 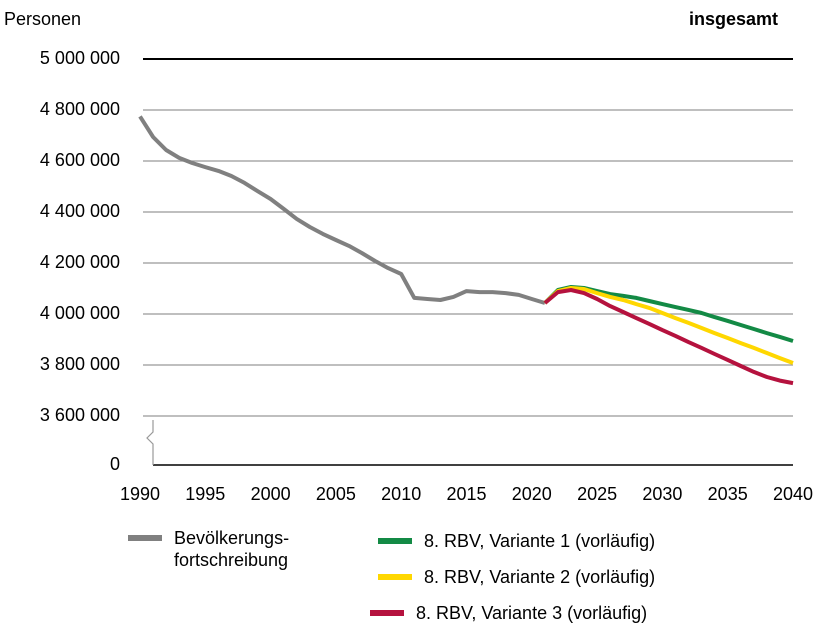 What do you see at coordinates (80, 58) in the screenshot?
I see `y-tick-label: 5 000 000` at bounding box center [80, 58].